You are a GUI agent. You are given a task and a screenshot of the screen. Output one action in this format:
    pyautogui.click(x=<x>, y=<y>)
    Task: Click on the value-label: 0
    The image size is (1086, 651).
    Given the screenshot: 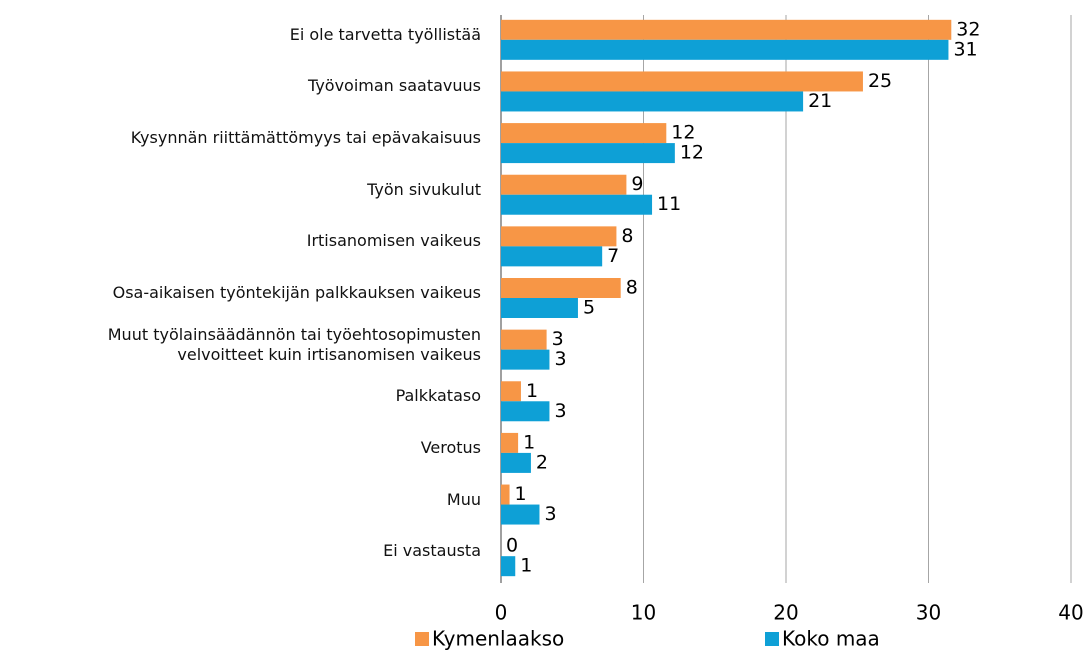 What is the action you would take?
    pyautogui.click(x=512, y=546)
    